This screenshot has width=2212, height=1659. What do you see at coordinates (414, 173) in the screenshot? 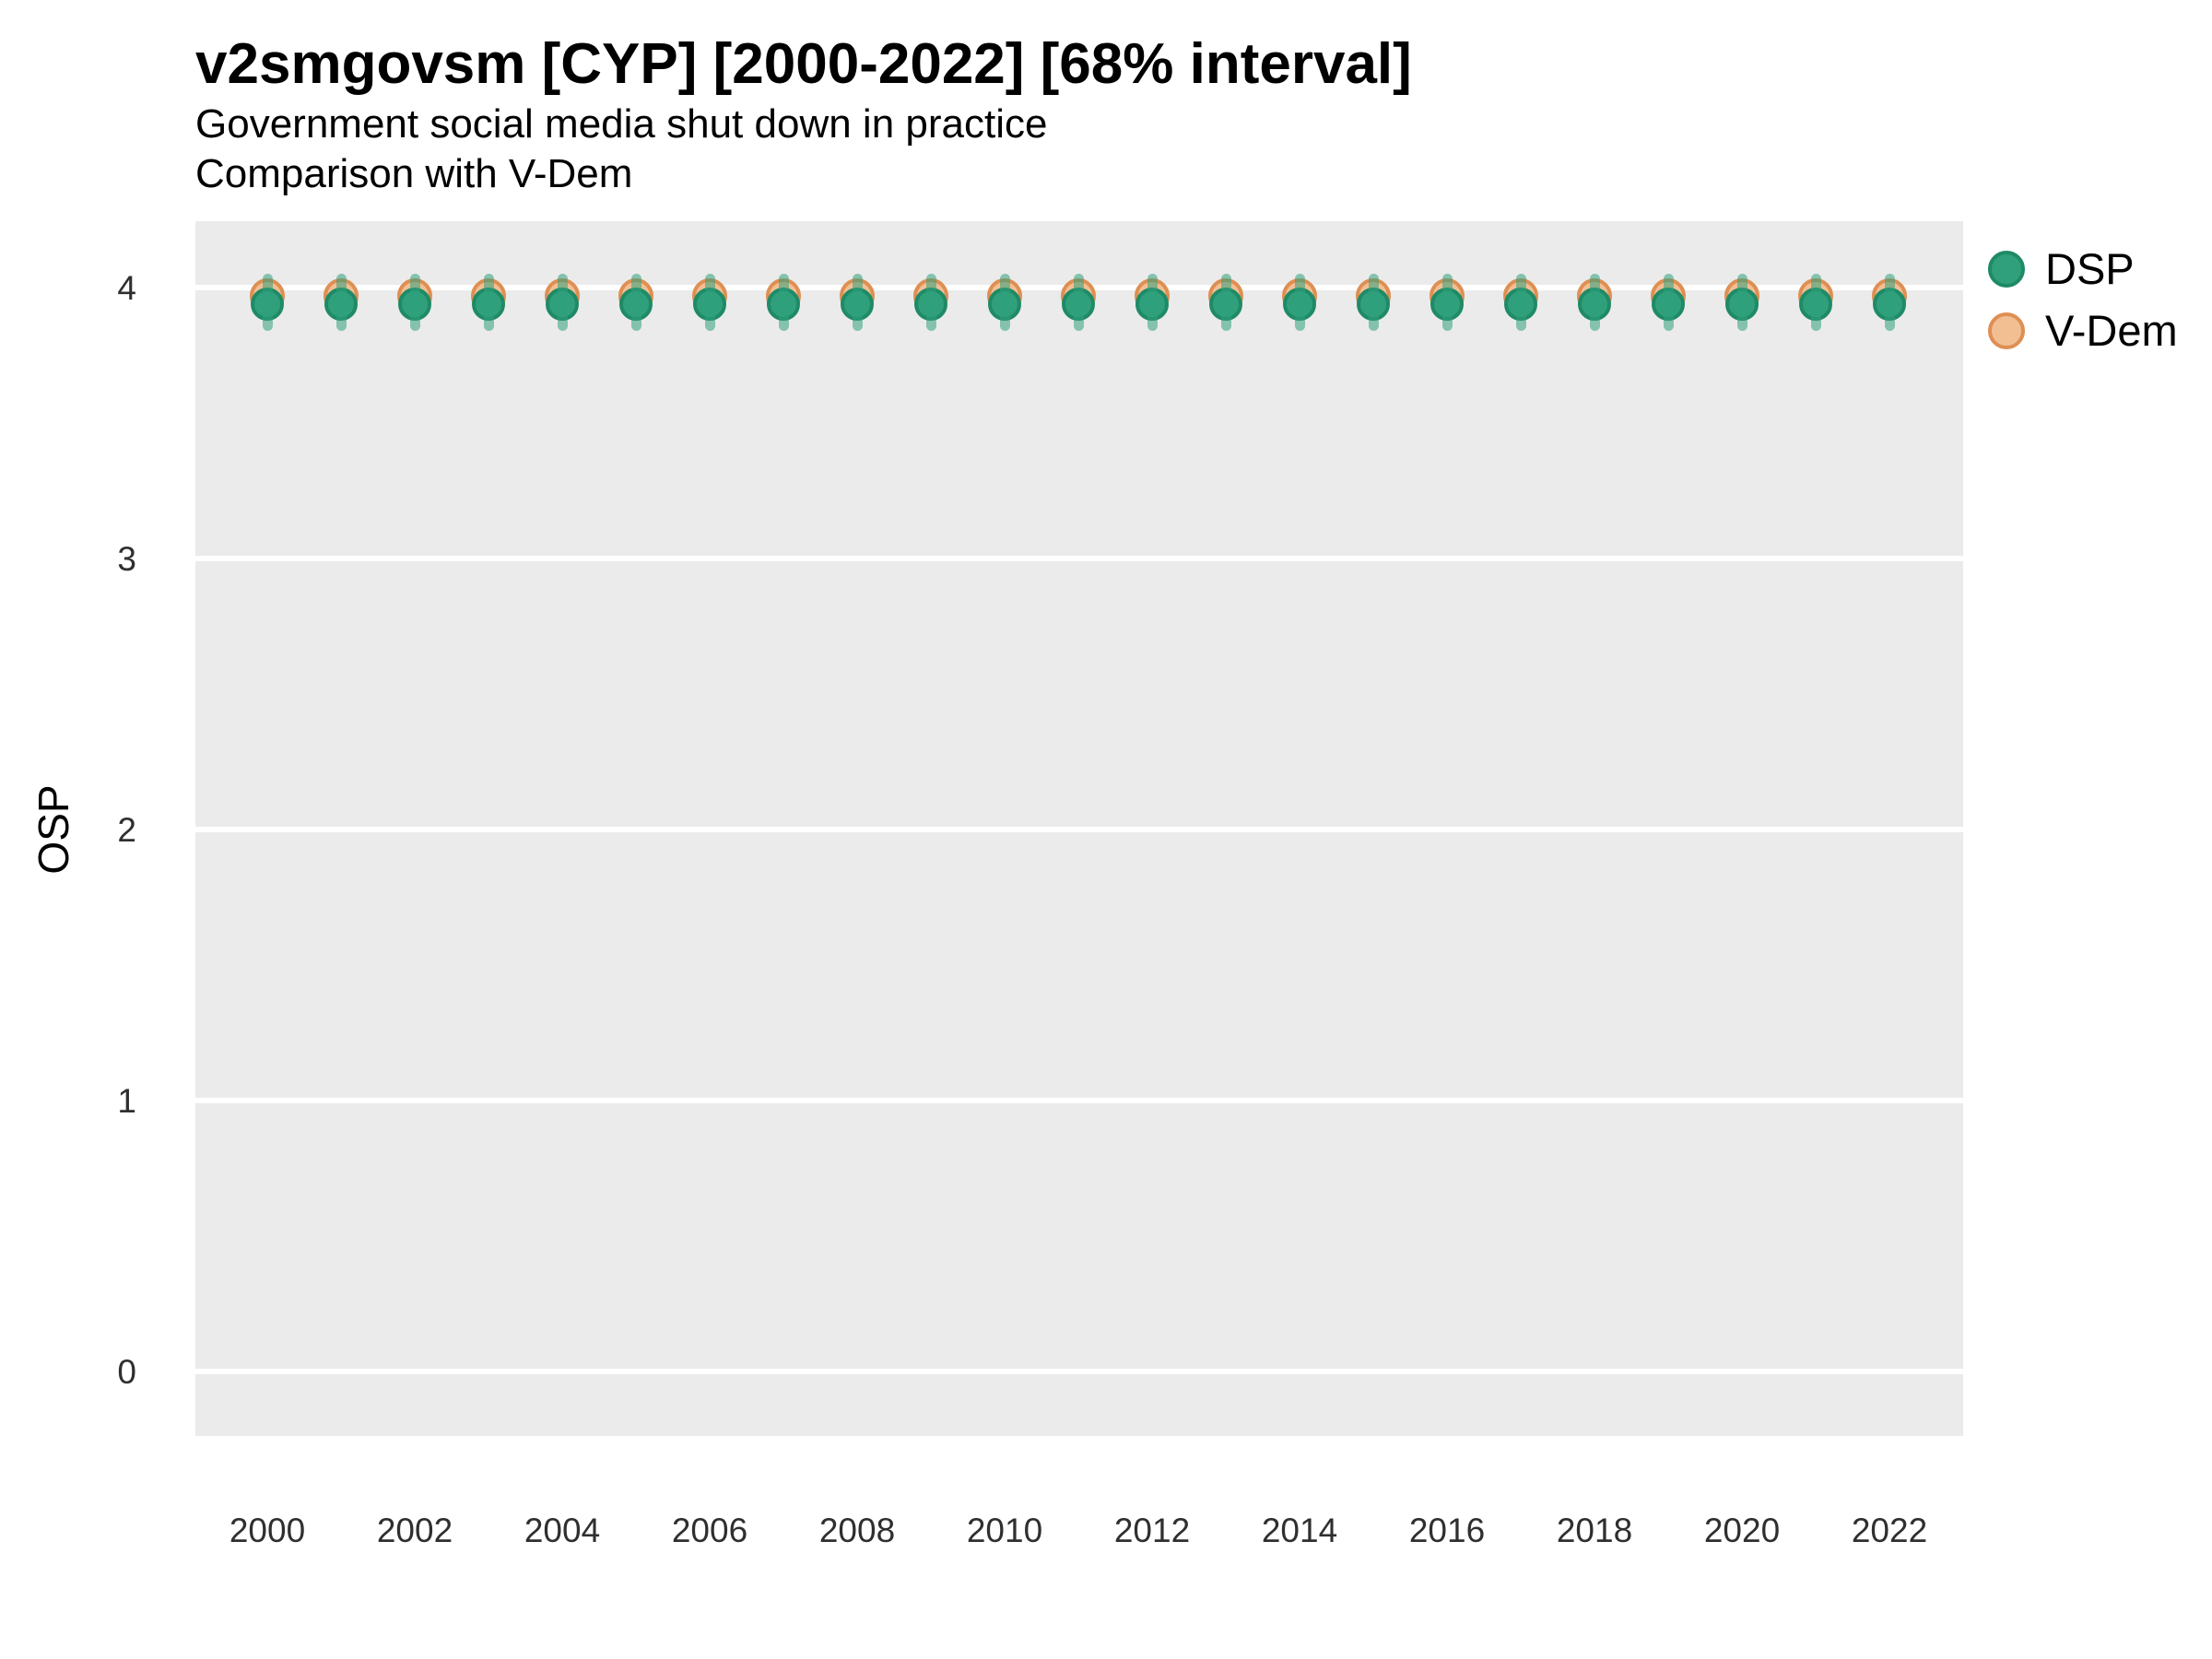
I see `chart-subtitle-comparison: Comparison with V-Dem` at bounding box center [414, 173].